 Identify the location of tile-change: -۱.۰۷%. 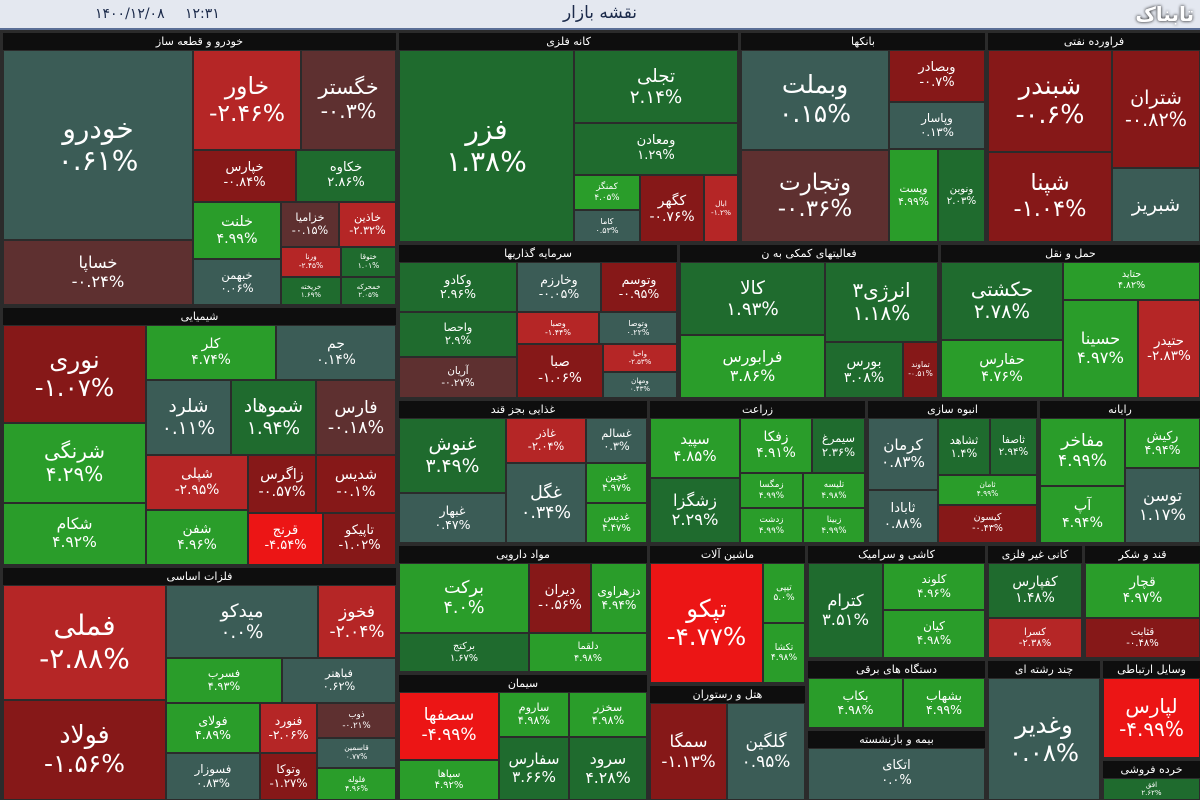
(74, 387).